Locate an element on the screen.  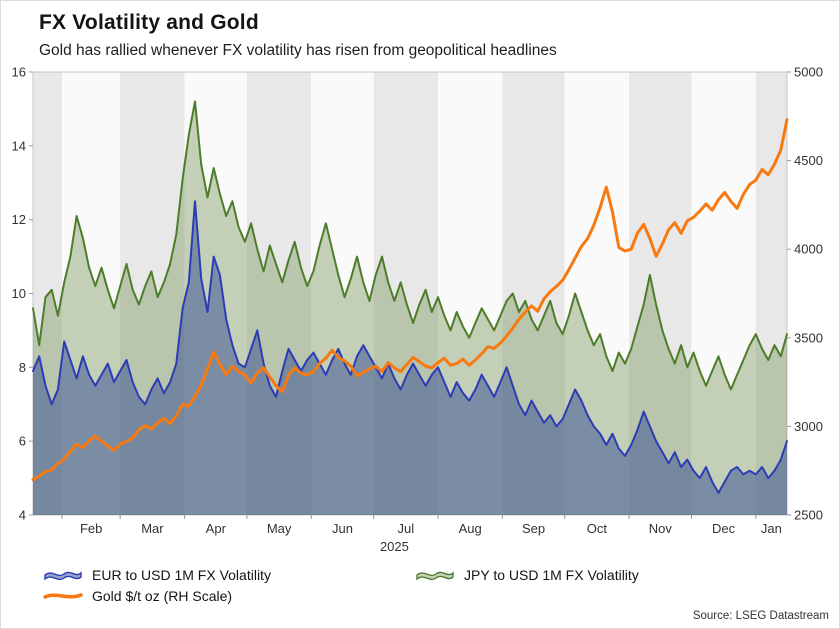
x-year-label: 2025 is located at coordinates (394, 546).